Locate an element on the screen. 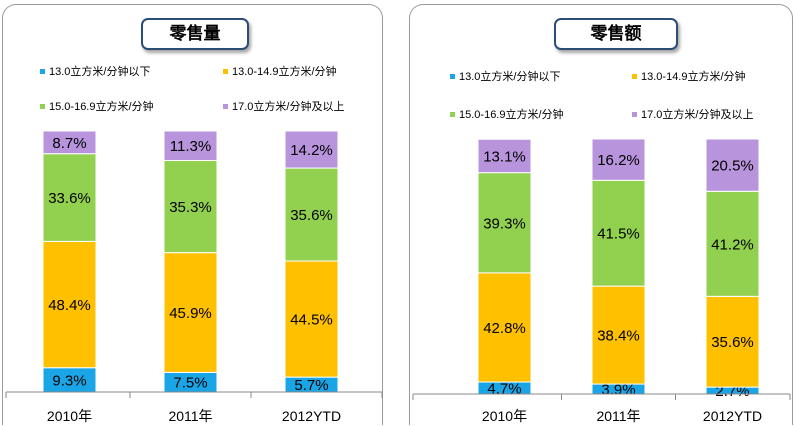 This screenshot has height=426, width=794. data-label: 42.8% is located at coordinates (504, 328).